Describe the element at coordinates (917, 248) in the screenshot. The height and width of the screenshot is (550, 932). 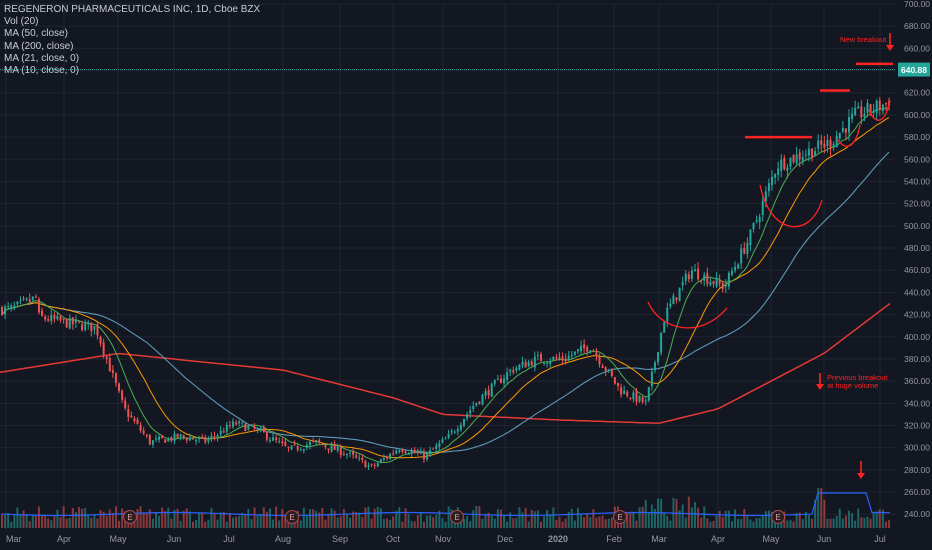
I see `y-tick-label: 480.00` at that location.